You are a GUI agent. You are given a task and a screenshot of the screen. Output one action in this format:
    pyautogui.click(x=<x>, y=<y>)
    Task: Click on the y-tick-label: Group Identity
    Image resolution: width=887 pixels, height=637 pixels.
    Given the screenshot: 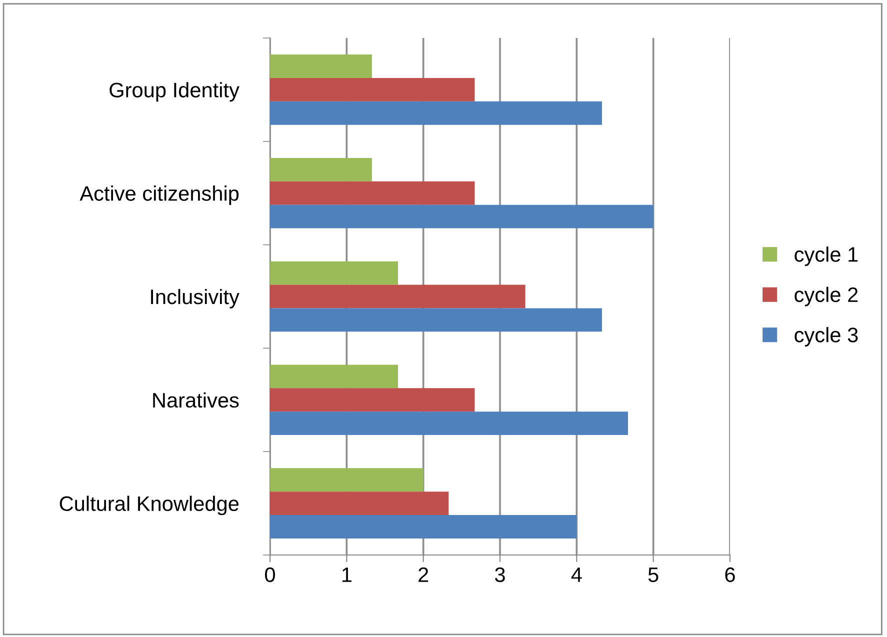 What is the action you would take?
    pyautogui.click(x=175, y=92)
    